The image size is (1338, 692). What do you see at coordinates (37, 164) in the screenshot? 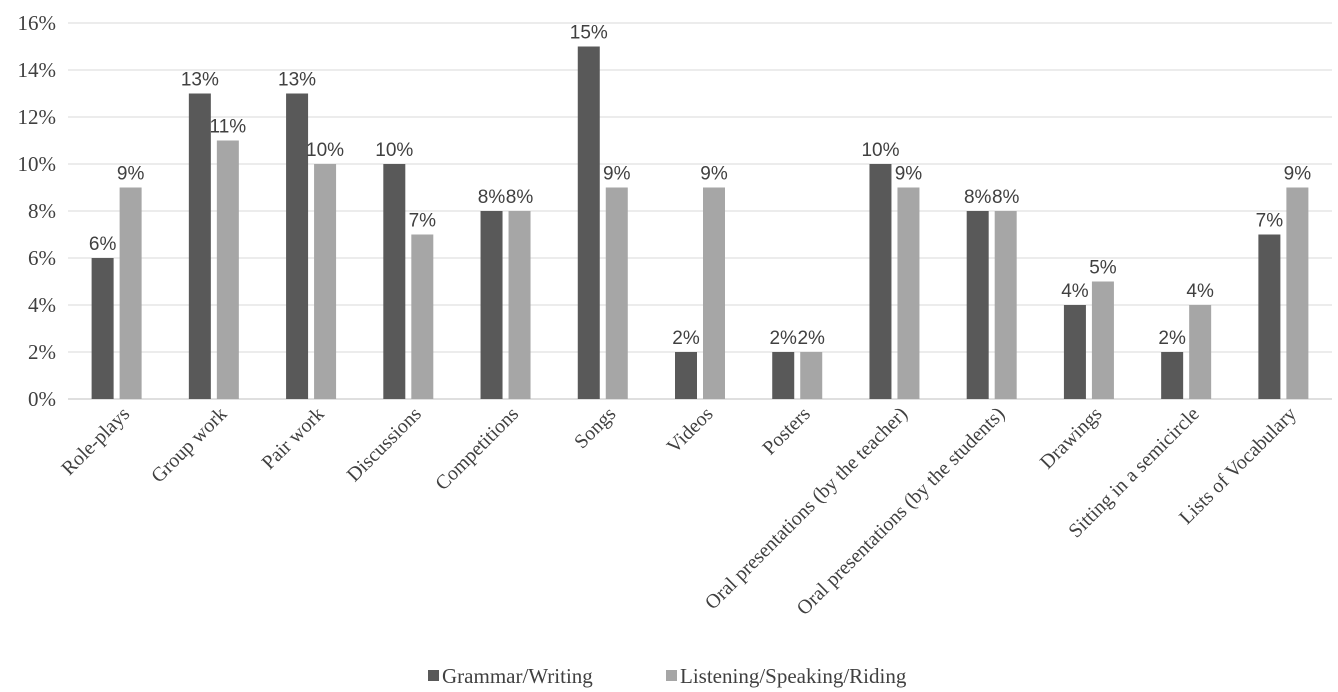
I see `y-tick-label: 10%` at bounding box center [37, 164].